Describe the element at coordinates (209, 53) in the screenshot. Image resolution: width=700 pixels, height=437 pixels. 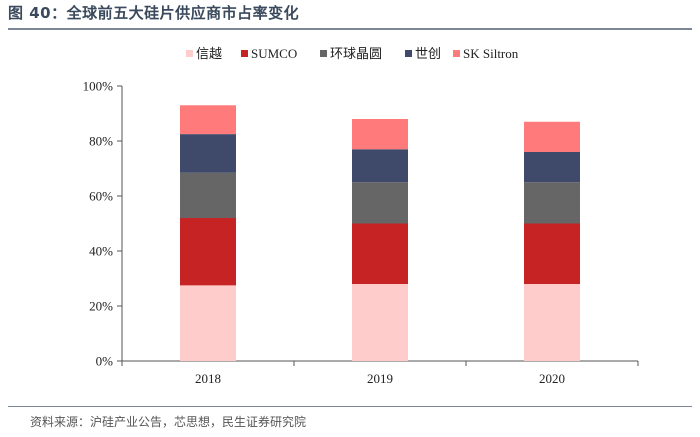
I see `legend-label: 信越` at that location.